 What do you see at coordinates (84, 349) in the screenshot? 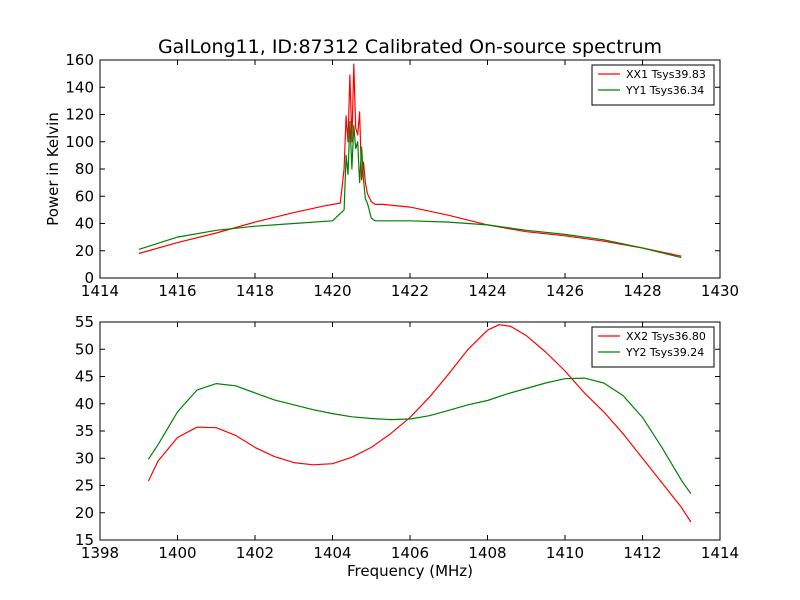
I see `bottom-y-tick-label: 50` at bounding box center [84, 349].